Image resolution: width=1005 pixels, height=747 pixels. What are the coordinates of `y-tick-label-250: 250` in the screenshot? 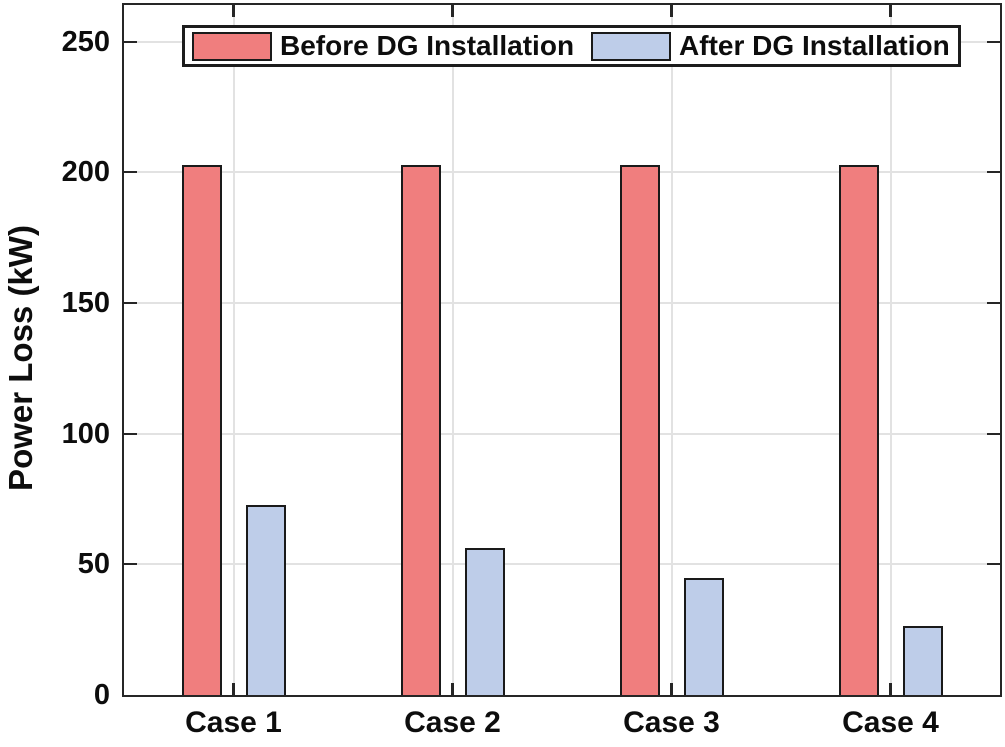 It's located at (85, 41).